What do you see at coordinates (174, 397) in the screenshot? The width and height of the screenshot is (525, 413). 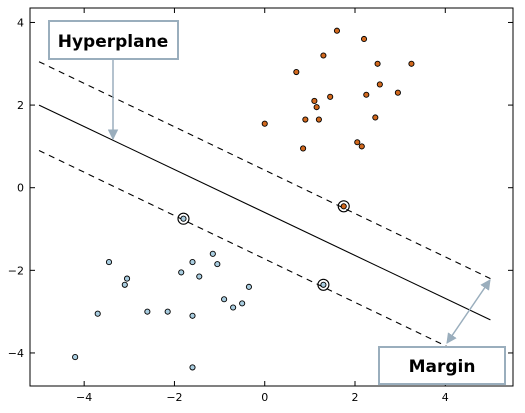 I see `x-tick-label: −2` at bounding box center [174, 397].